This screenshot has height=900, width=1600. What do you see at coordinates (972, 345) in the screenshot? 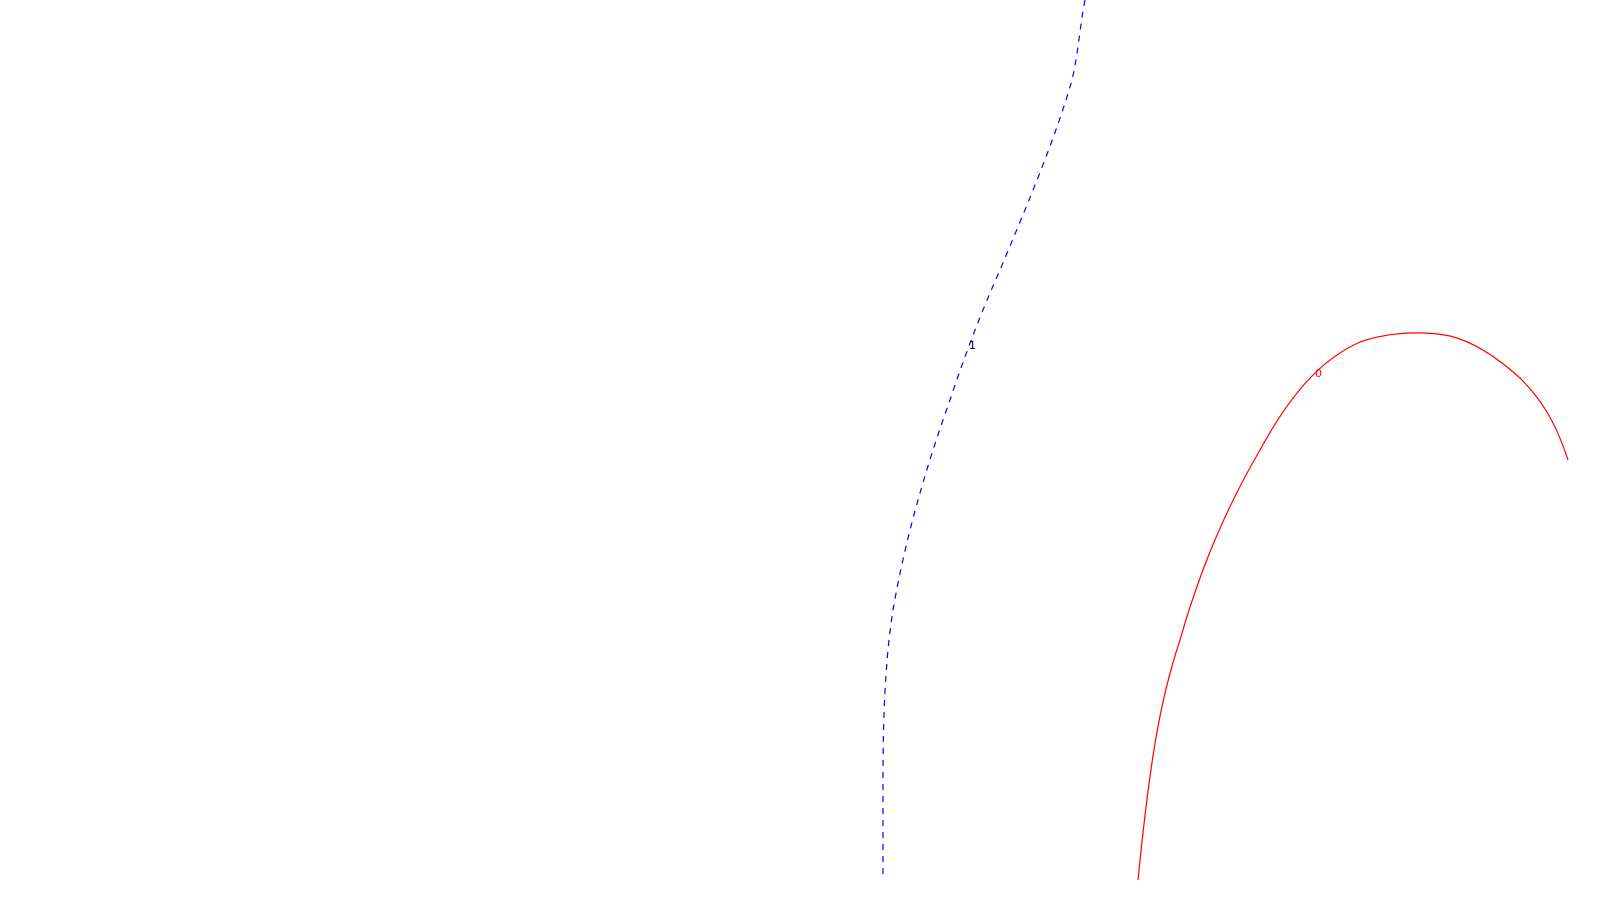
I see `contour-label-level-1: 1` at bounding box center [972, 345].